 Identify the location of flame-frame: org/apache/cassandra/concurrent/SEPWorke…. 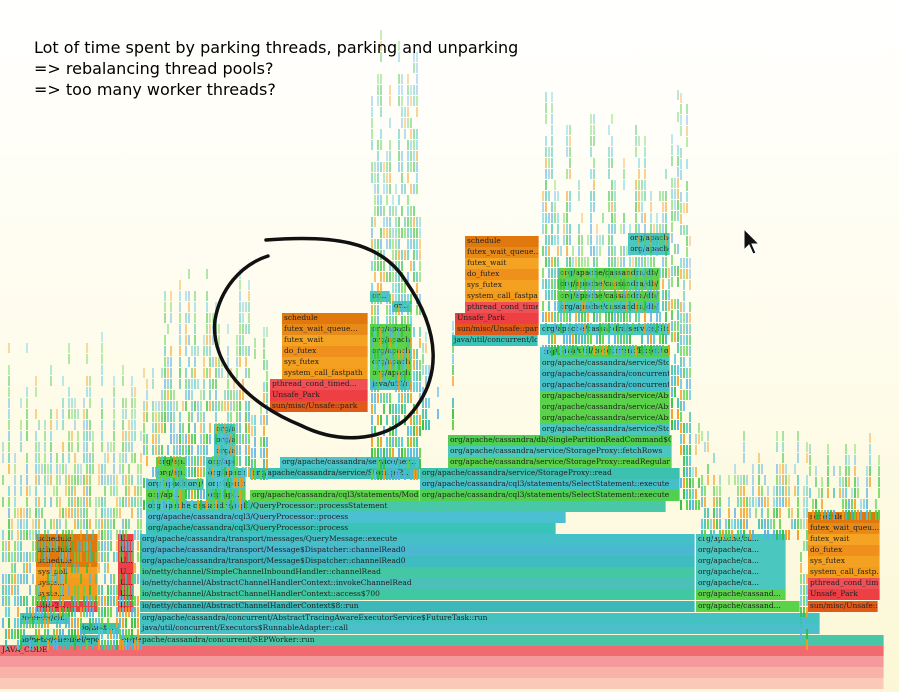
(502, 640).